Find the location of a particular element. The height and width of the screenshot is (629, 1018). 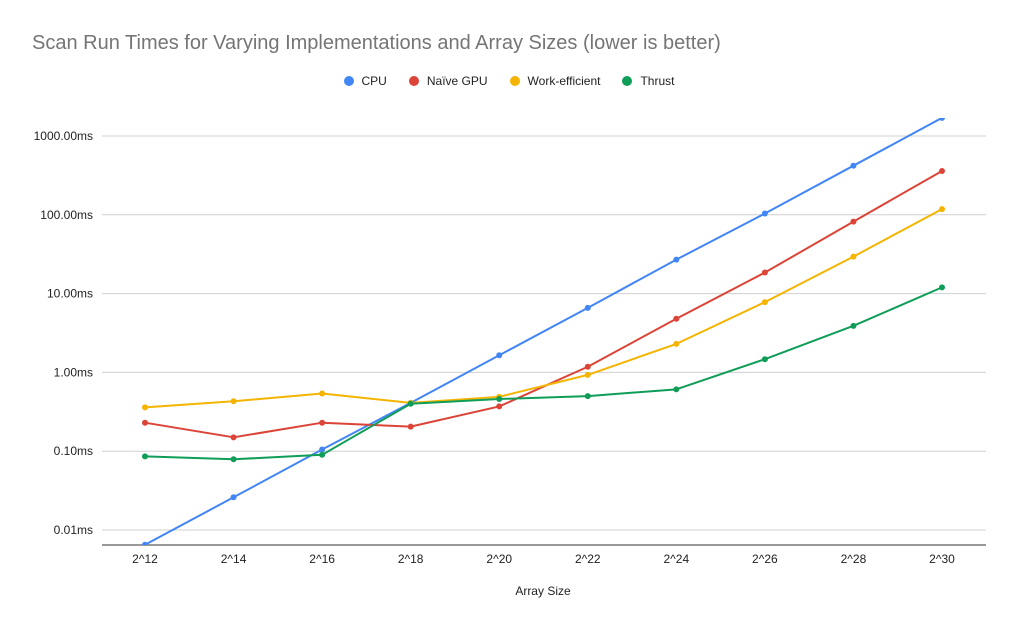

legend-item-work-efficient: Work-efficient is located at coordinates (555, 81).